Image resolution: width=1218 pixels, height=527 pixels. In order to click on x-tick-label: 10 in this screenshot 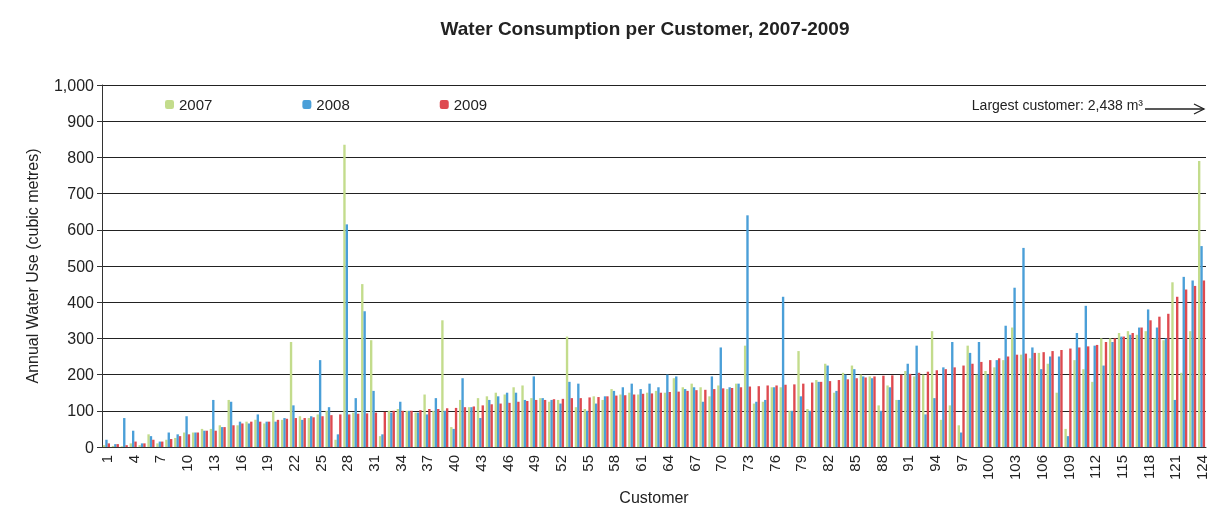, I will do `click(187, 463)`.